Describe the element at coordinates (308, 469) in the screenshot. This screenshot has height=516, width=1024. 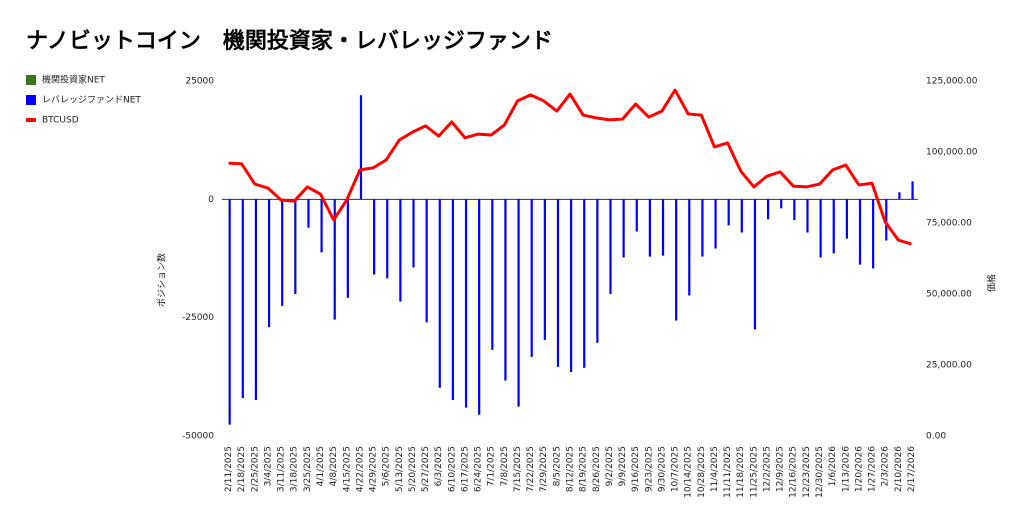
I see `x-tick-label: 3/25/2025` at that location.